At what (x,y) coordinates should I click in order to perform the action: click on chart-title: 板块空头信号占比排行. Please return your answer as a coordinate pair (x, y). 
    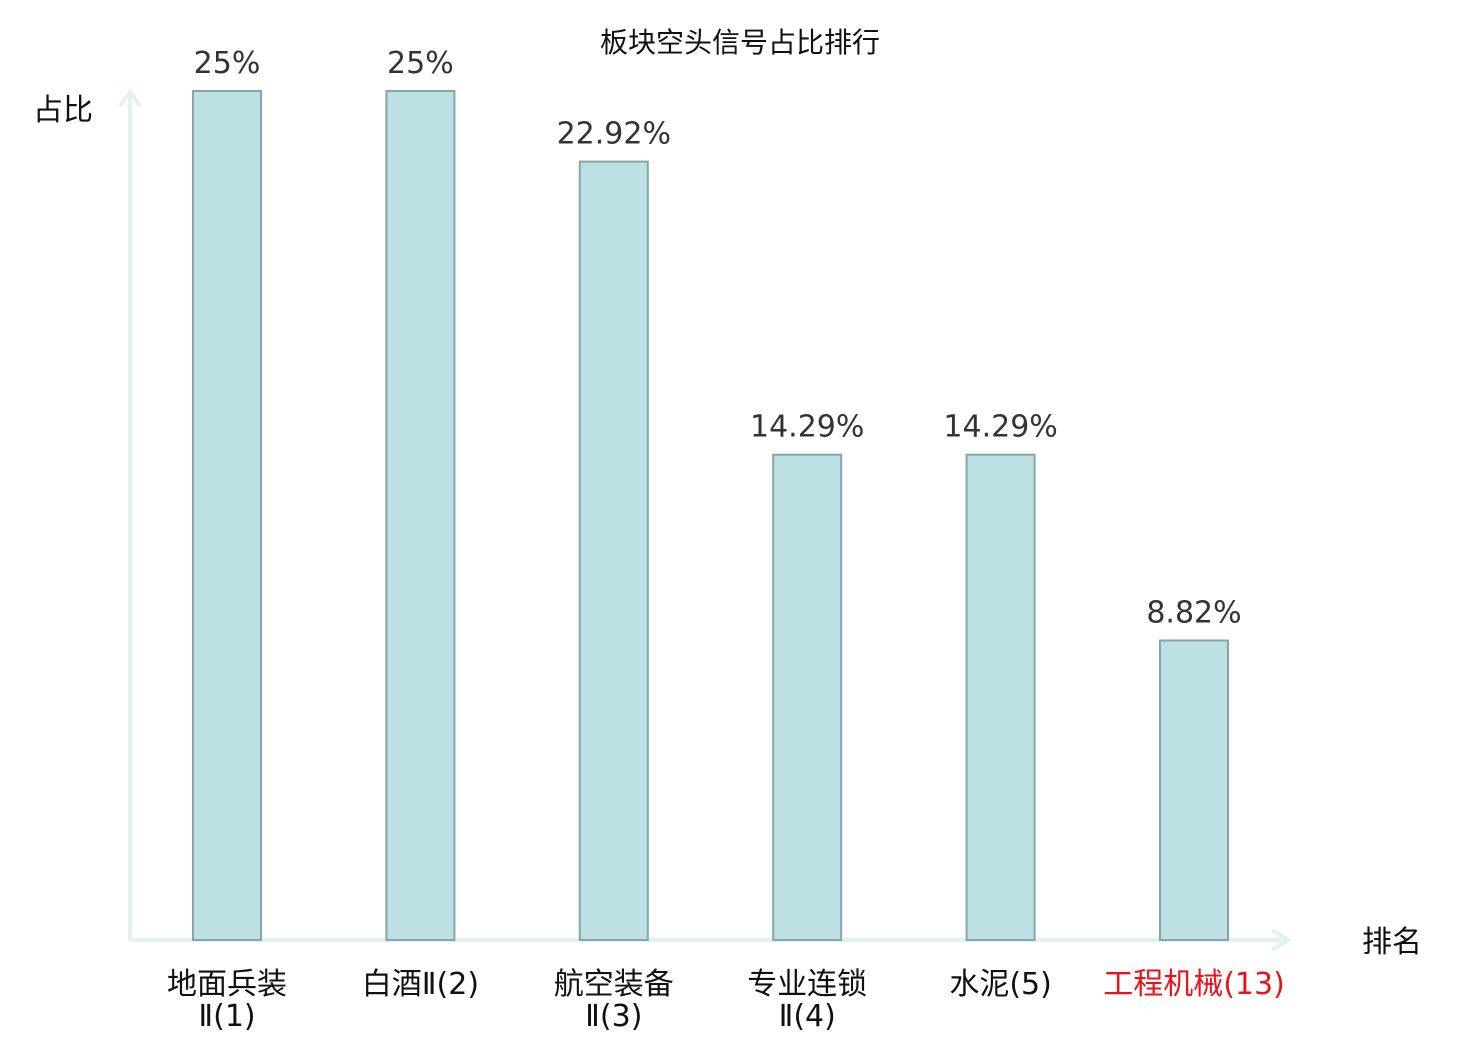
    Looking at the image, I should click on (740, 42).